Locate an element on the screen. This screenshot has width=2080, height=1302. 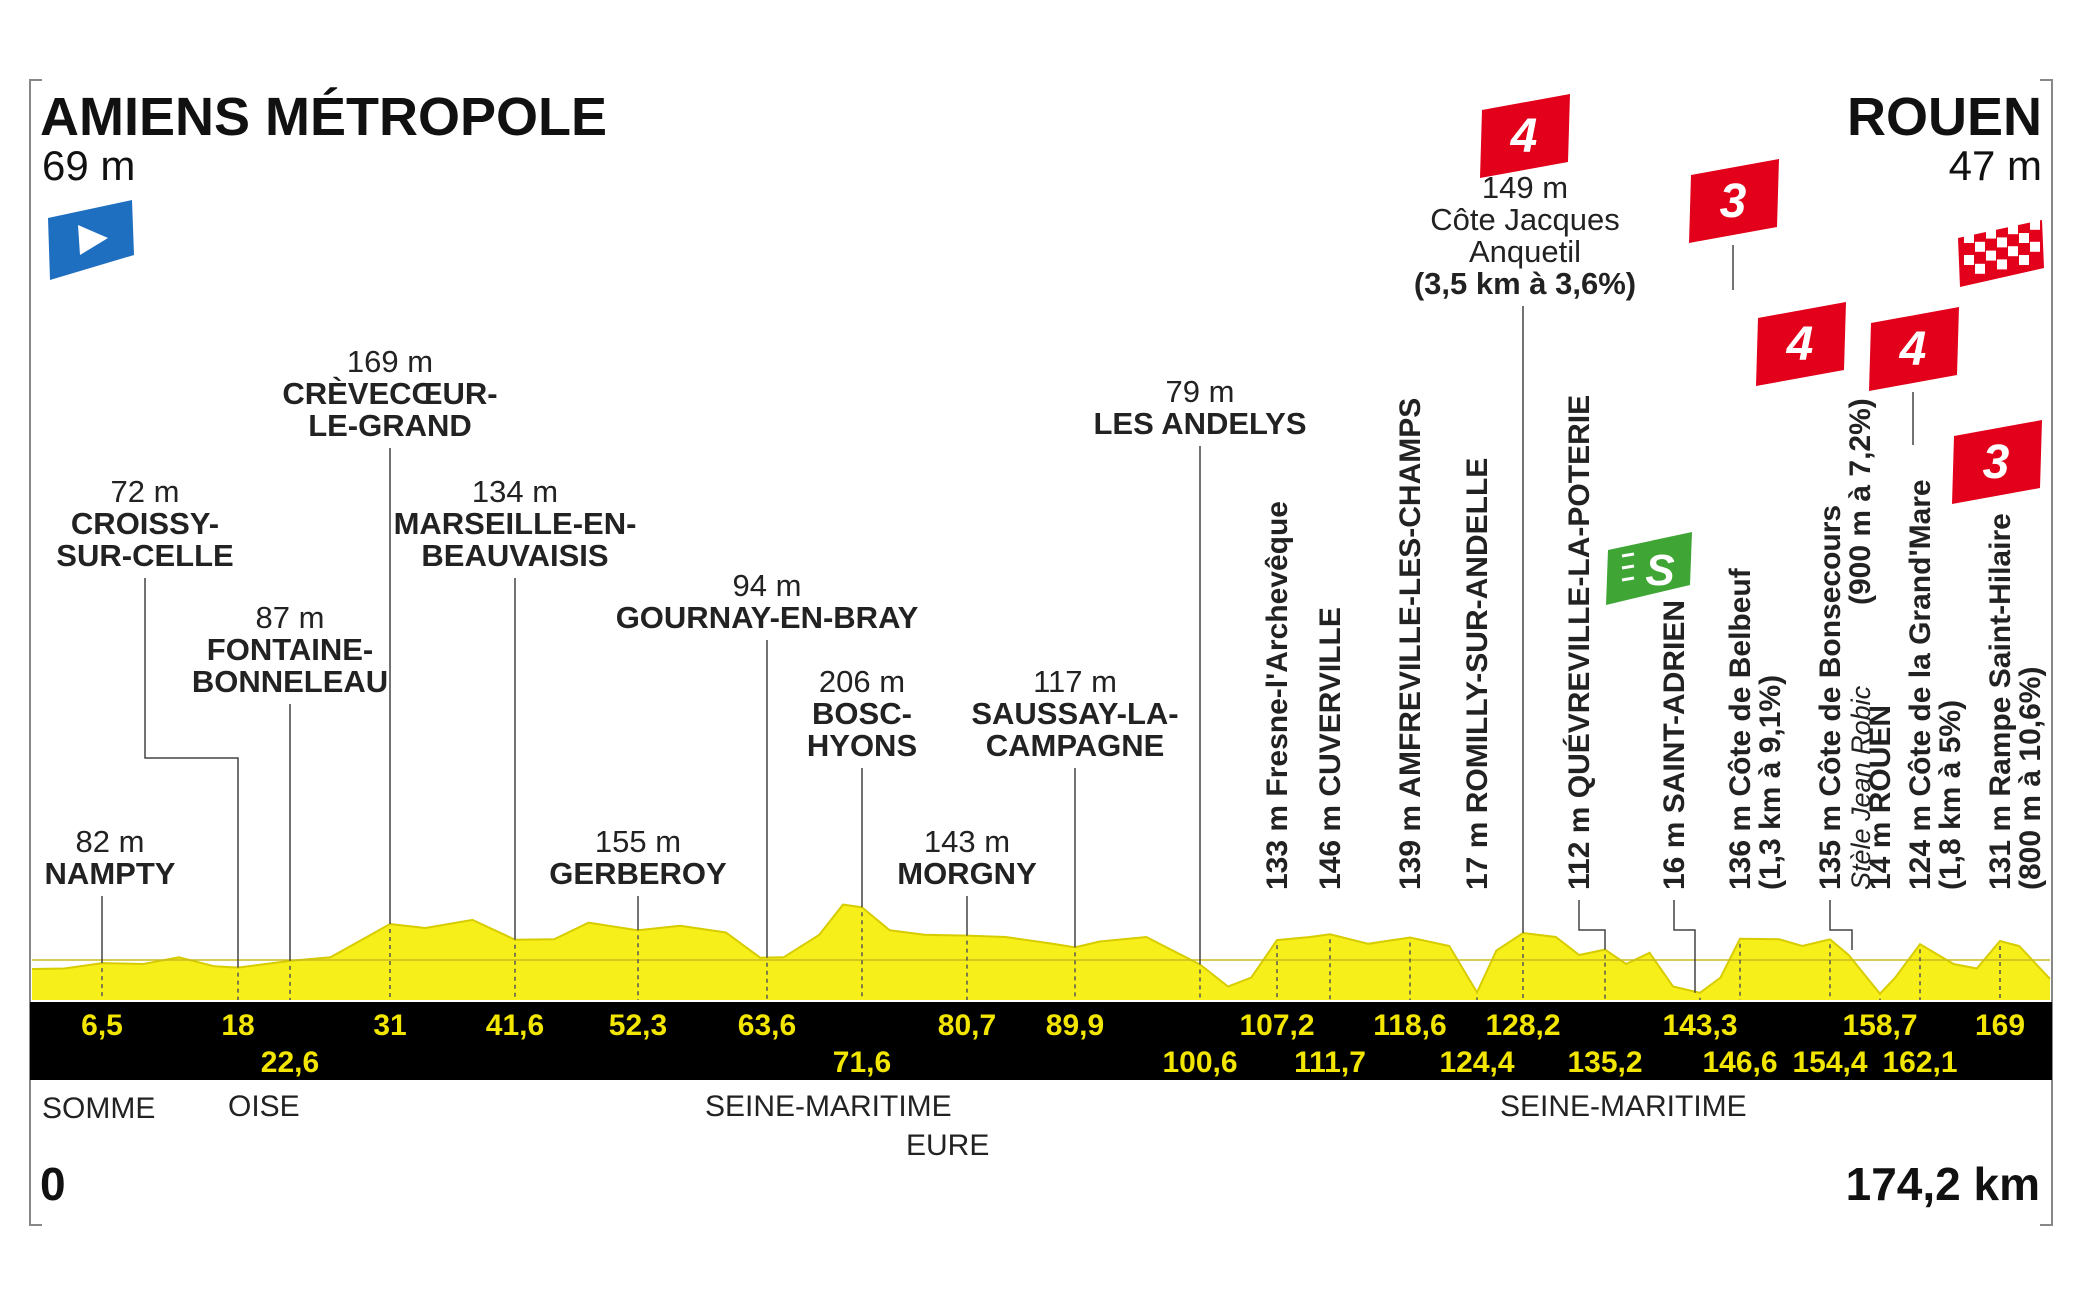
point-altitude: 143 m is located at coordinates (967, 841).